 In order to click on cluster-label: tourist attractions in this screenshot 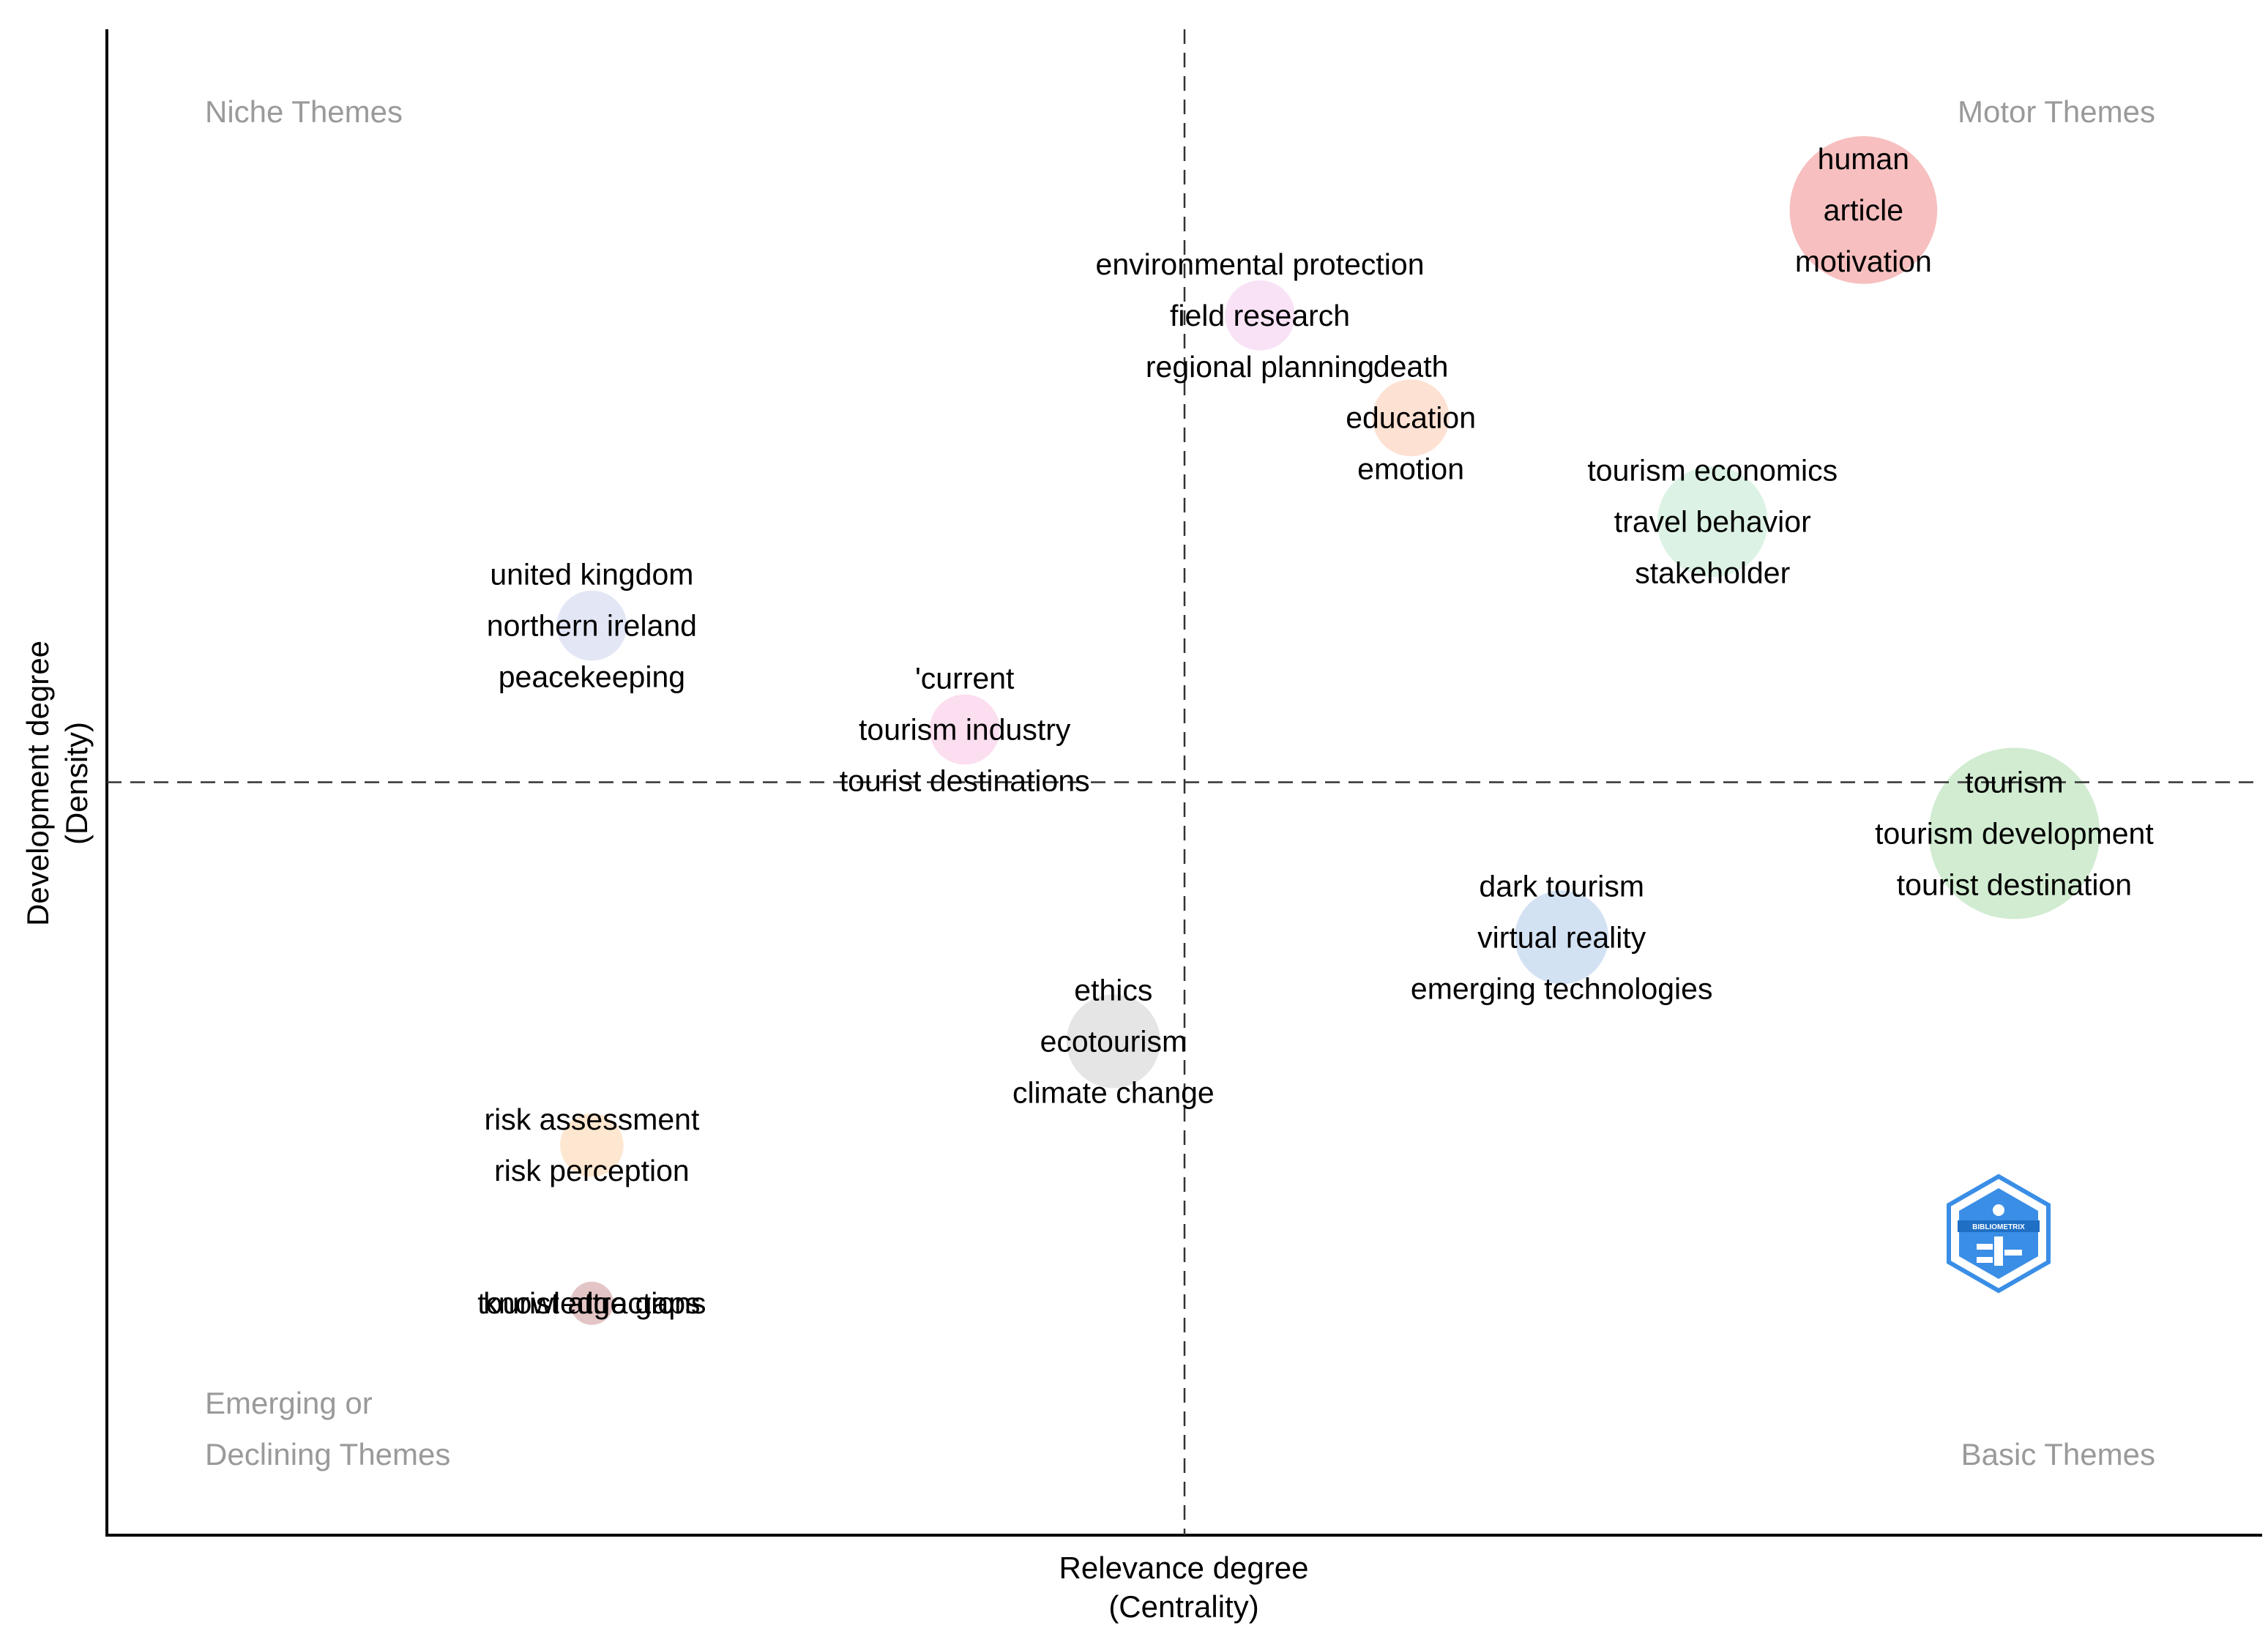, I will do `click(591, 1303)`.